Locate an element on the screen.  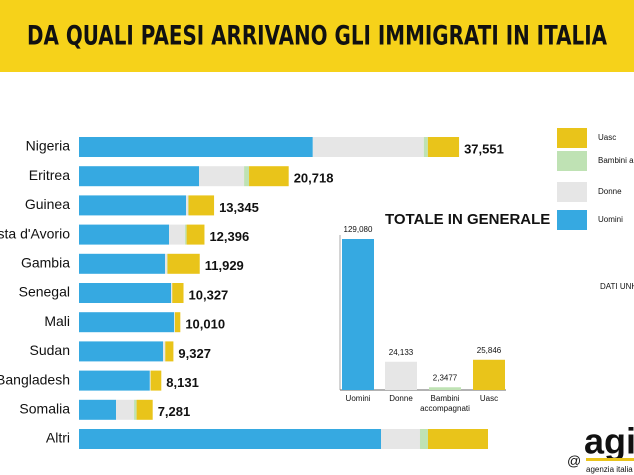
total-label: 10,010 is located at coordinates (205, 324).